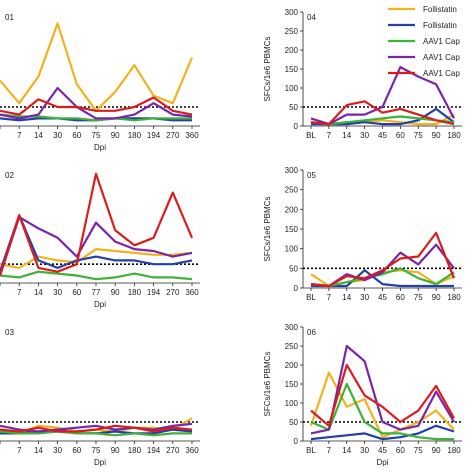 This screenshot has height=474, width=474. I want to click on panel-title: 02, so click(9, 175).